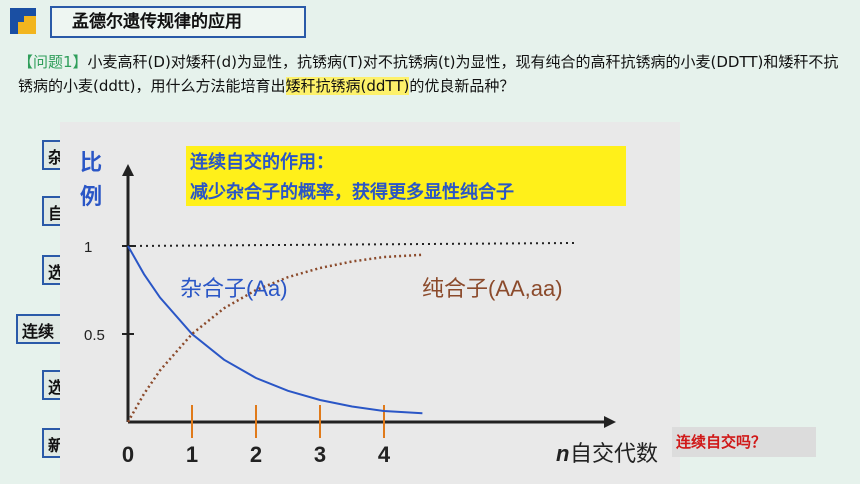 Image resolution: width=860 pixels, height=484 pixels. I want to click on left-tab-4: 连续, so click(40, 329).